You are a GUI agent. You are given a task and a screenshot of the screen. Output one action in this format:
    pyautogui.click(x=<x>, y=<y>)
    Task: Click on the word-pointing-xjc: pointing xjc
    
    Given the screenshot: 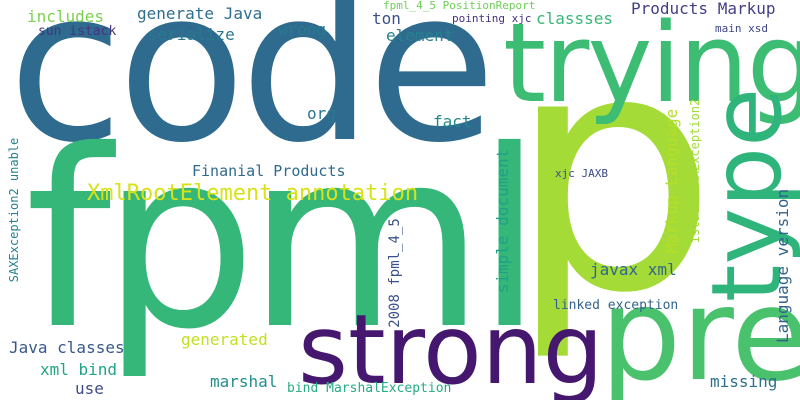 What is the action you would take?
    pyautogui.click(x=492, y=18)
    